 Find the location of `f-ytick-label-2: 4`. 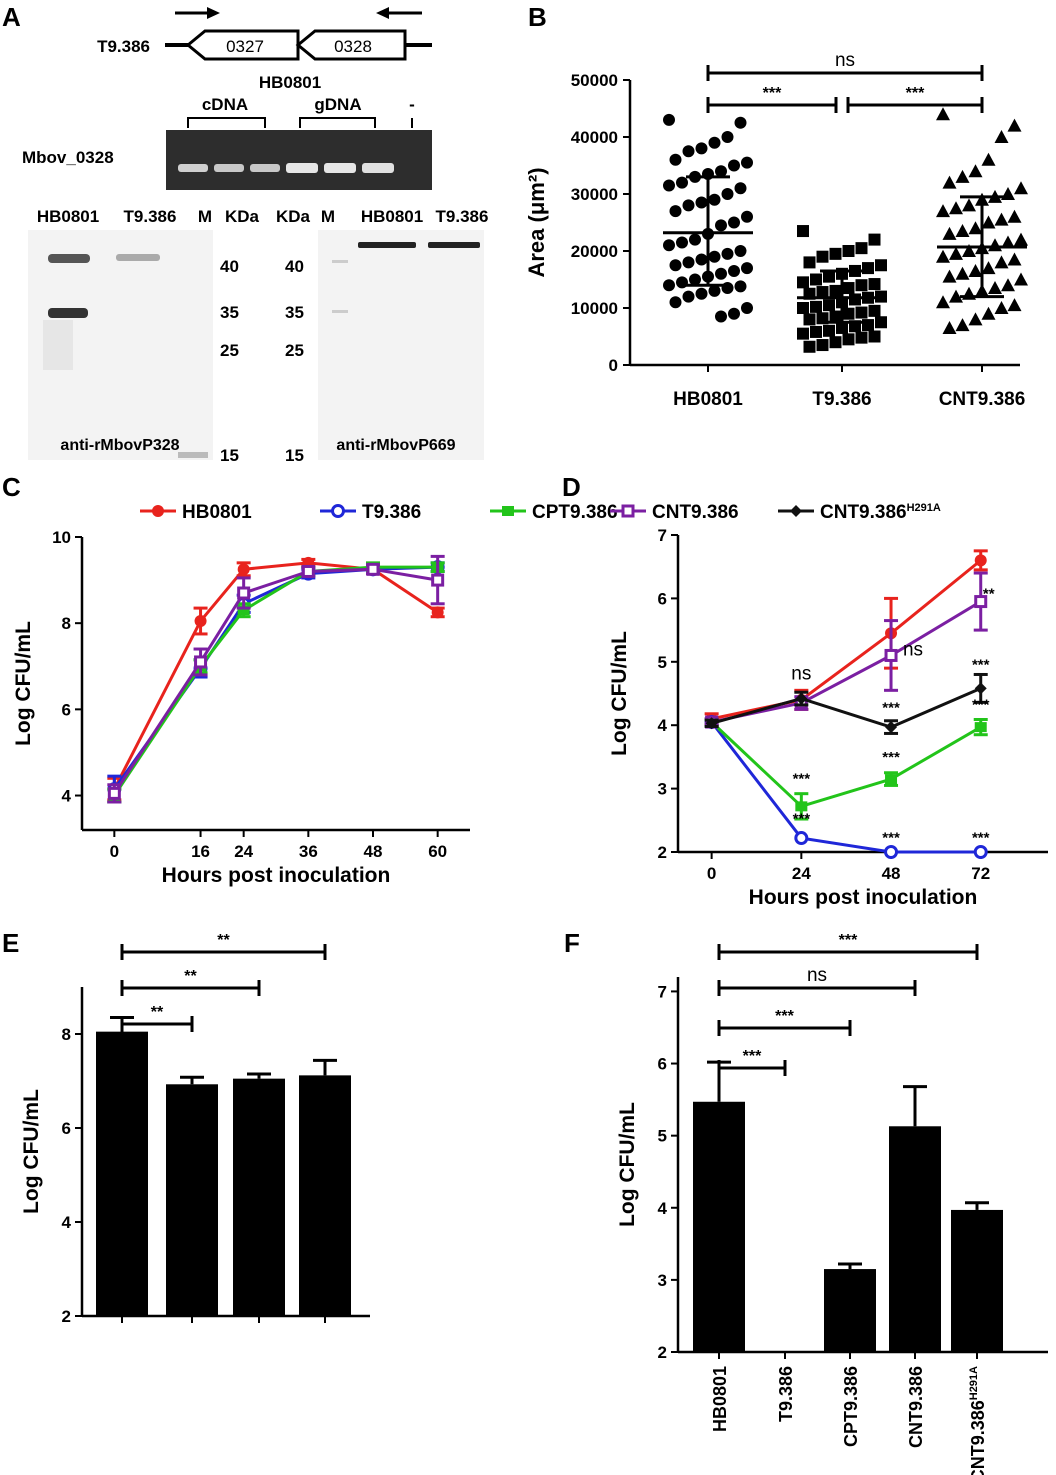

f-ytick-label-2: 4 is located at coordinates (663, 1208).